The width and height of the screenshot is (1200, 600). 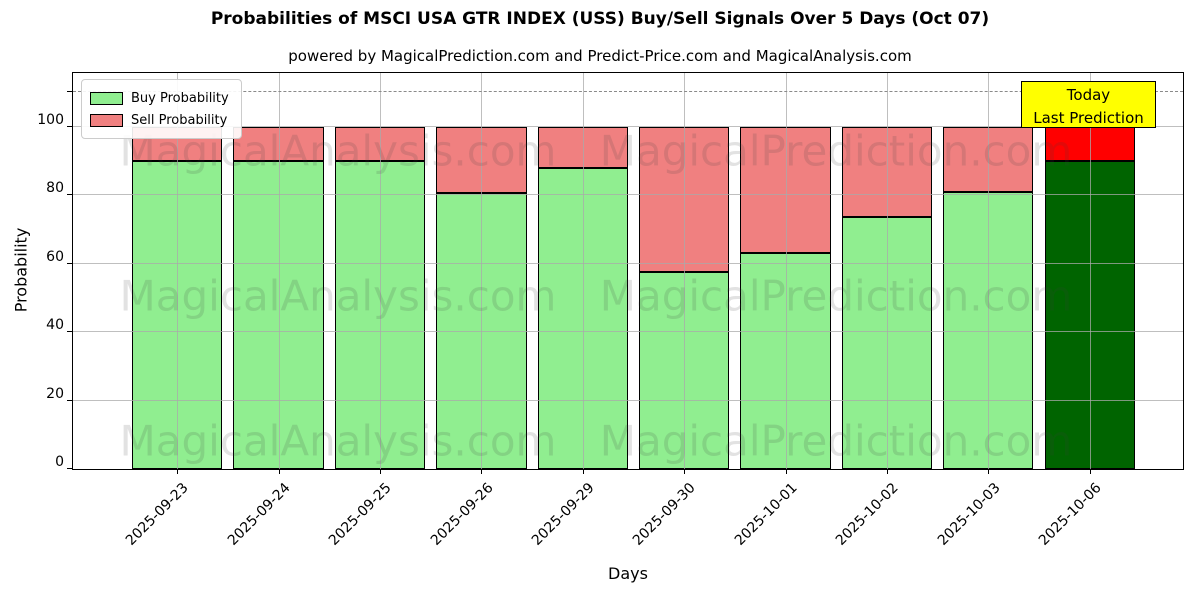 What do you see at coordinates (563, 515) in the screenshot?
I see `x-tick-label: 2025-09-29` at bounding box center [563, 515].